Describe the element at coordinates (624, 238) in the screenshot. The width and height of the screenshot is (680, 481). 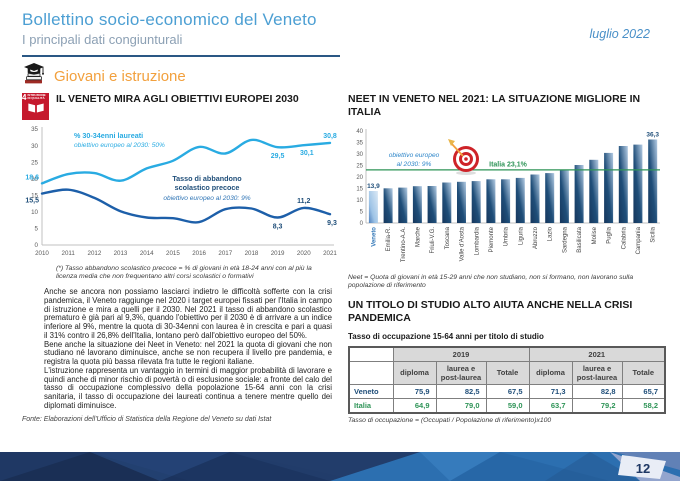
I see `svg-text: Calabria` at that location.